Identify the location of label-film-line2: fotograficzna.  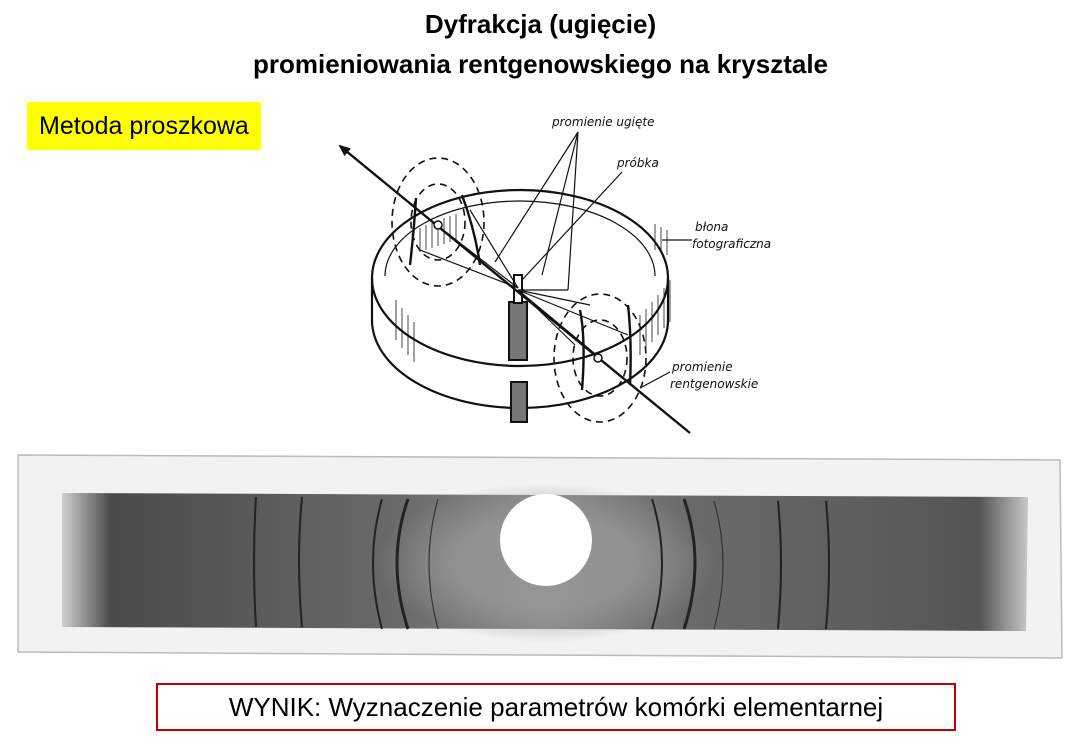
(731, 244).